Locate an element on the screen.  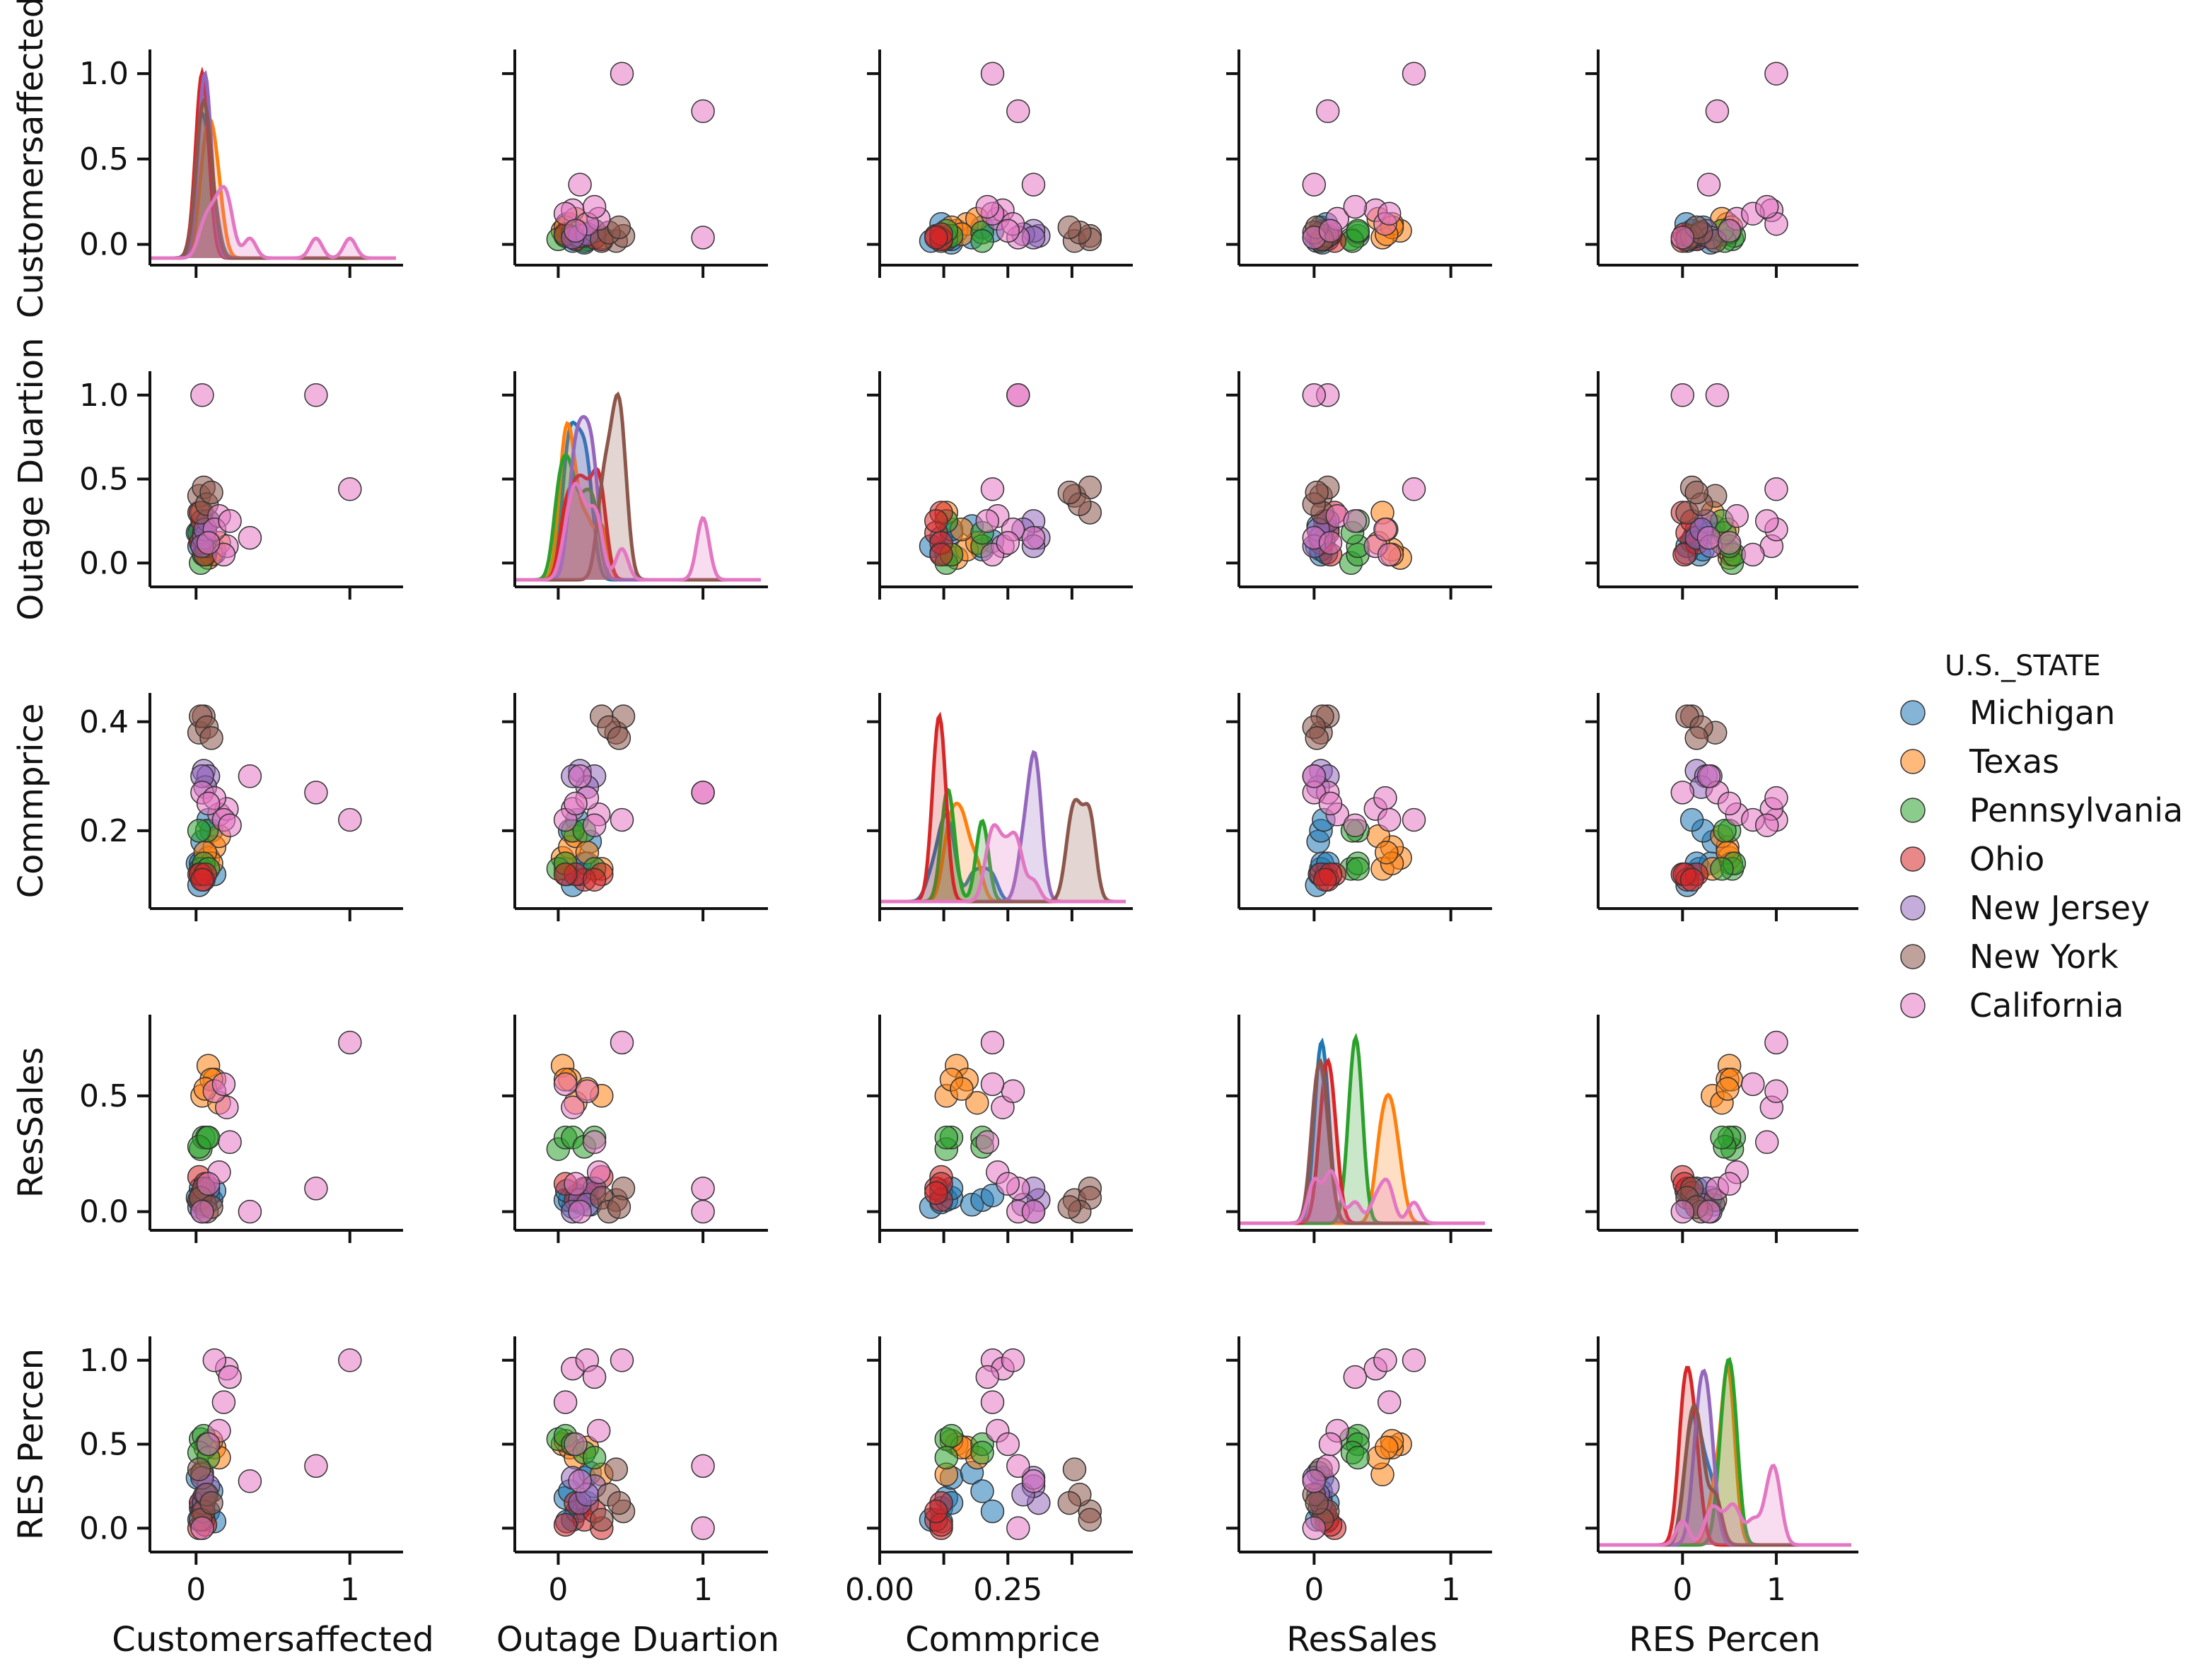
legend-label-ohio: Ohio is located at coordinates (2006, 859).